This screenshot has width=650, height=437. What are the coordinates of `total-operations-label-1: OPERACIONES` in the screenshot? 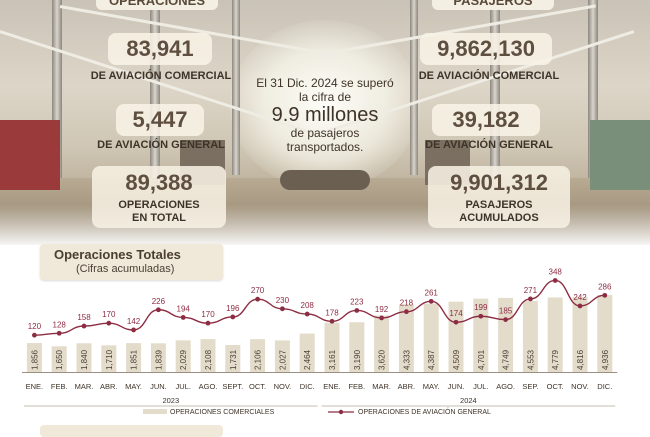 It's located at (159, 205).